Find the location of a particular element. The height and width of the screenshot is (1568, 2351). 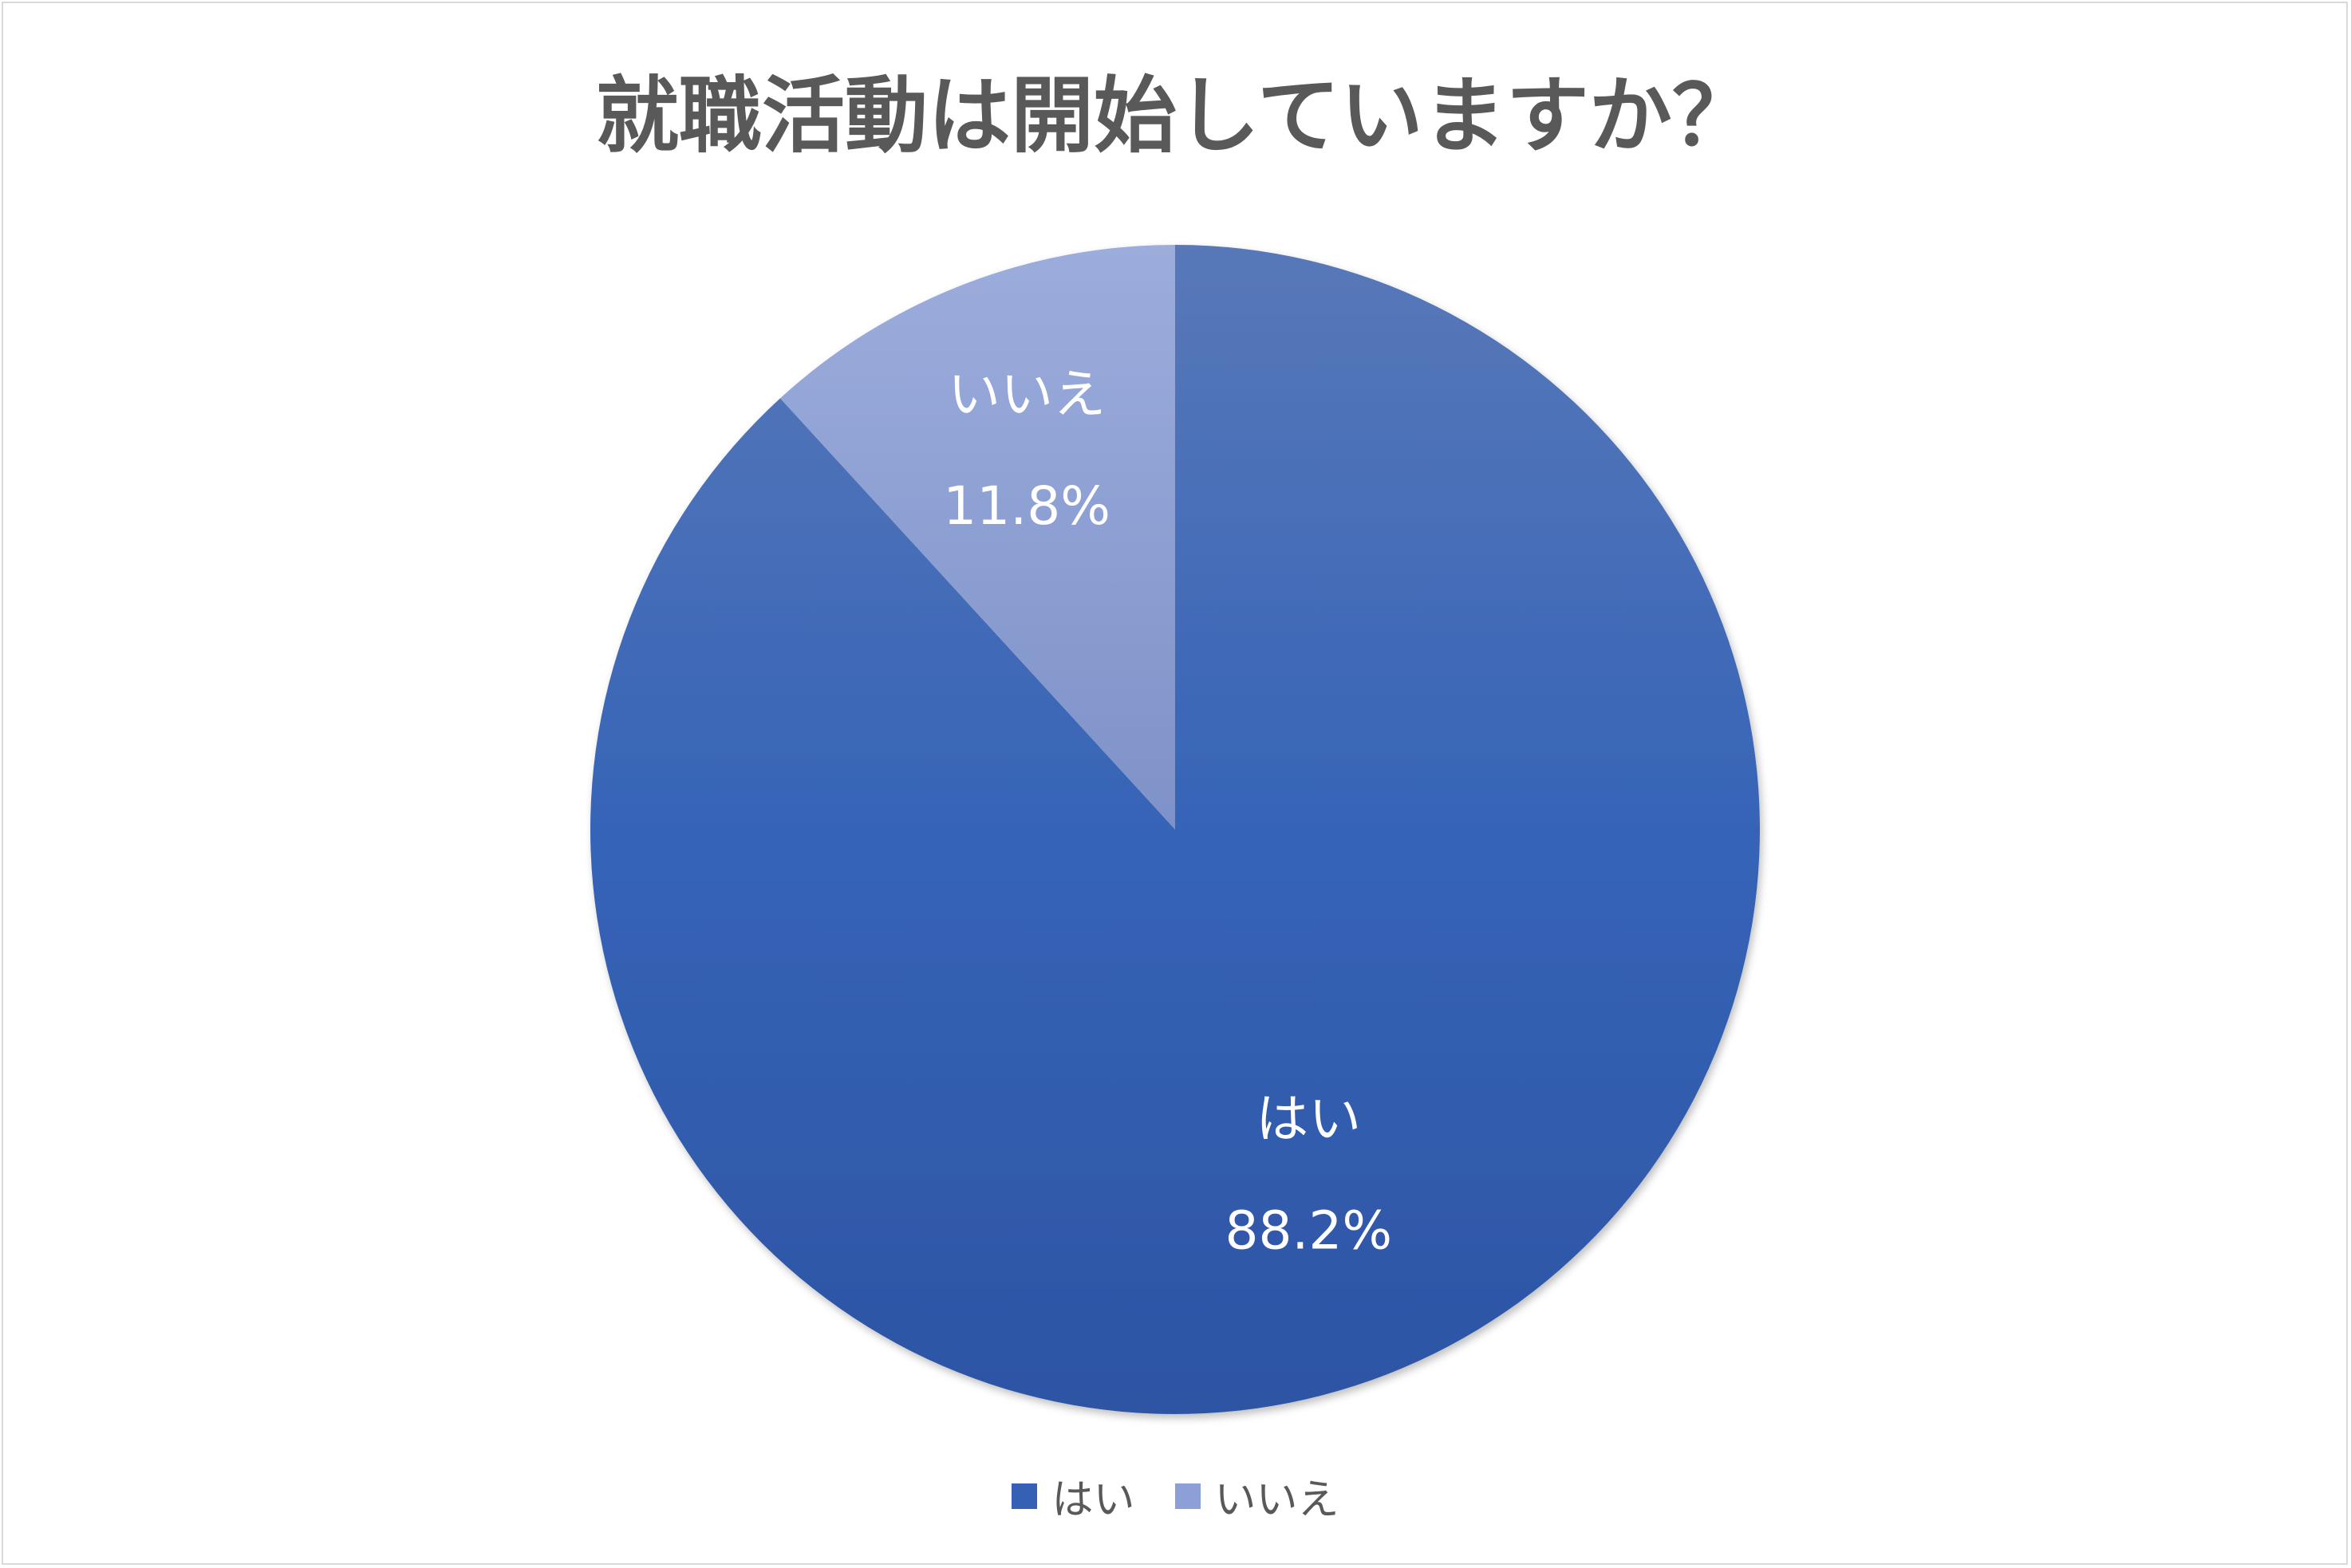

pie-slice-no is located at coordinates (977, 537).